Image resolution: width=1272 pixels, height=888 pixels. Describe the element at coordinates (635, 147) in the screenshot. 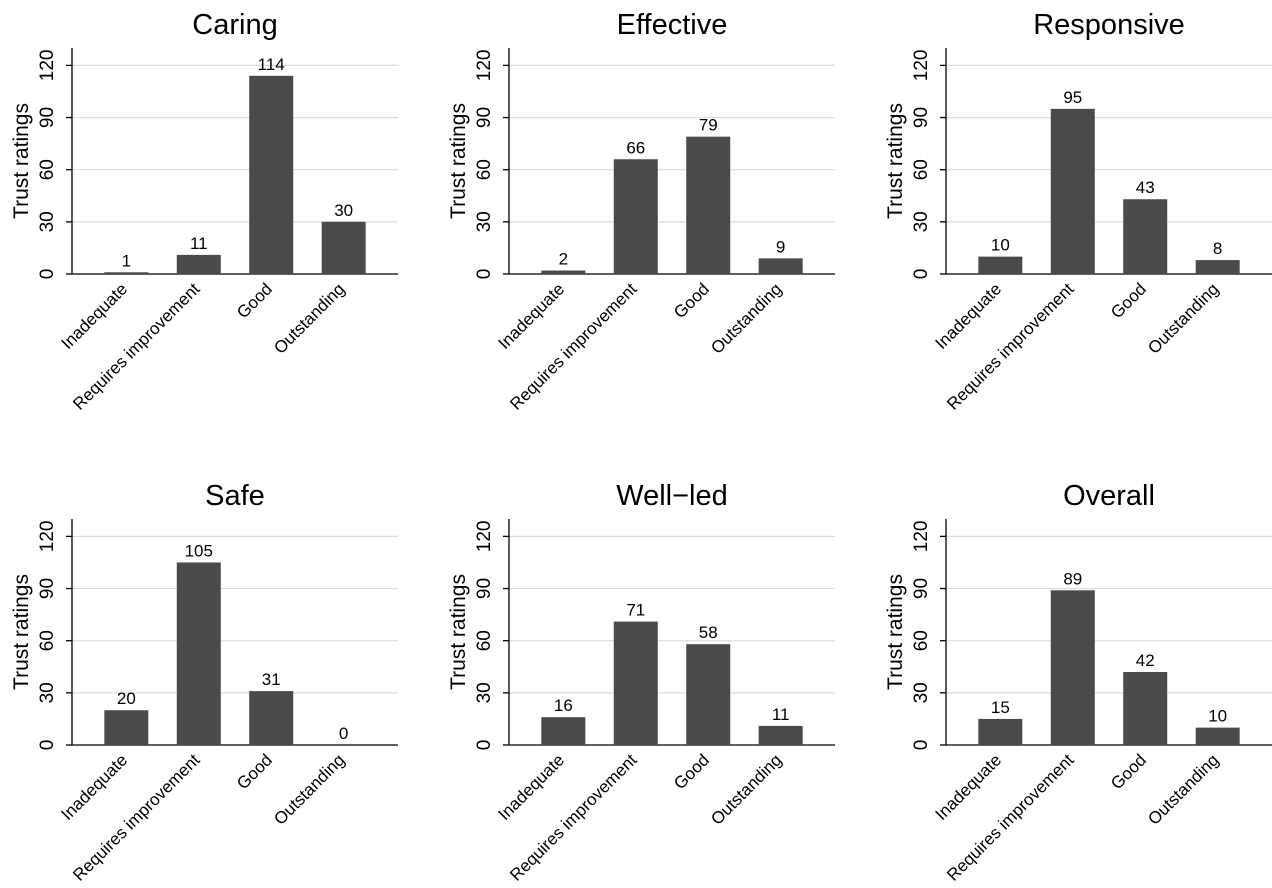

I see `data-label: 66` at that location.